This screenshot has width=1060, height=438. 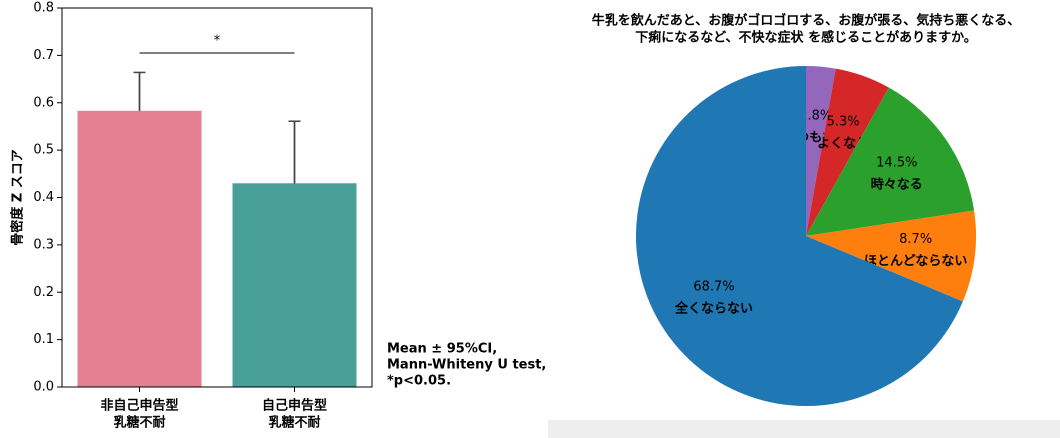 What do you see at coordinates (806, 38) in the screenshot?
I see `chart-title: 下痢になるなど、不快な症状 を感じることがありますか。` at bounding box center [806, 38].